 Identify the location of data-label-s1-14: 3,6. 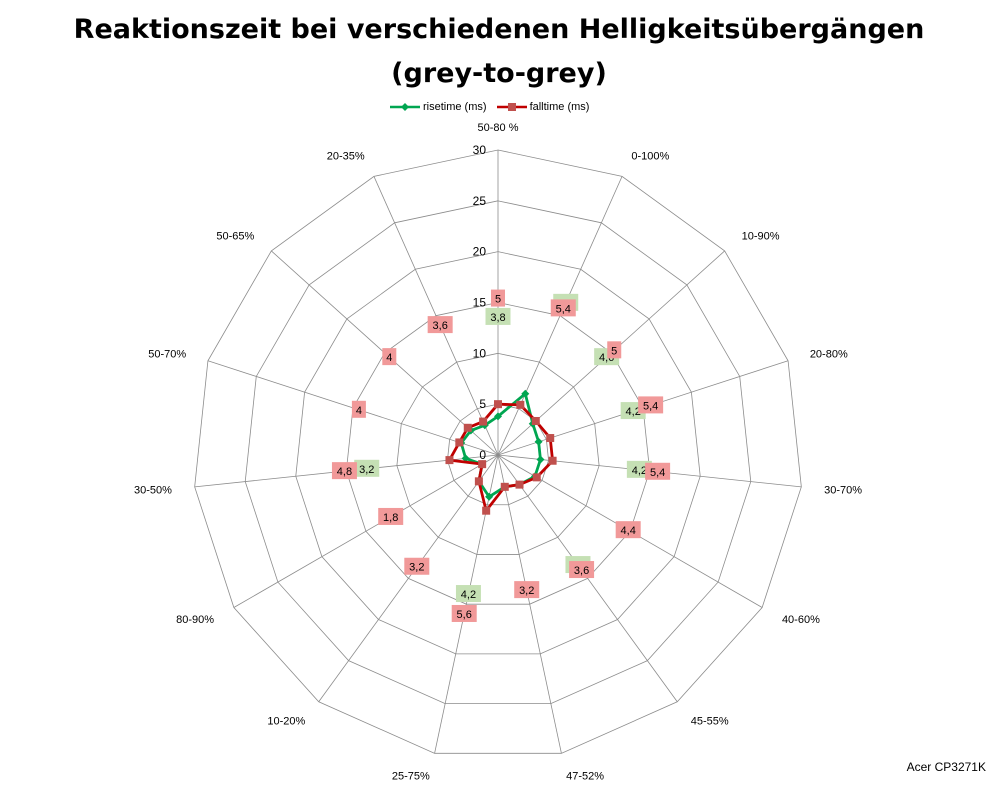
(440, 326).